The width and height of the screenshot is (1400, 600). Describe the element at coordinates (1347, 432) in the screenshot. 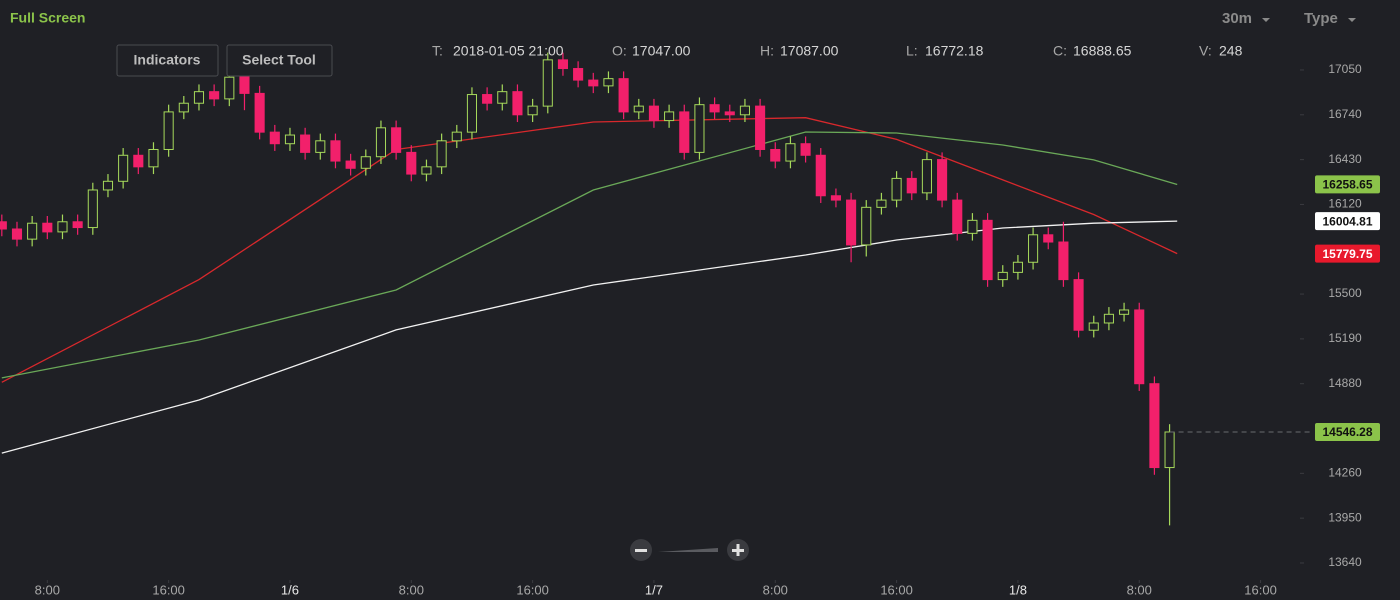

I see `price-label: 14546.28` at that location.